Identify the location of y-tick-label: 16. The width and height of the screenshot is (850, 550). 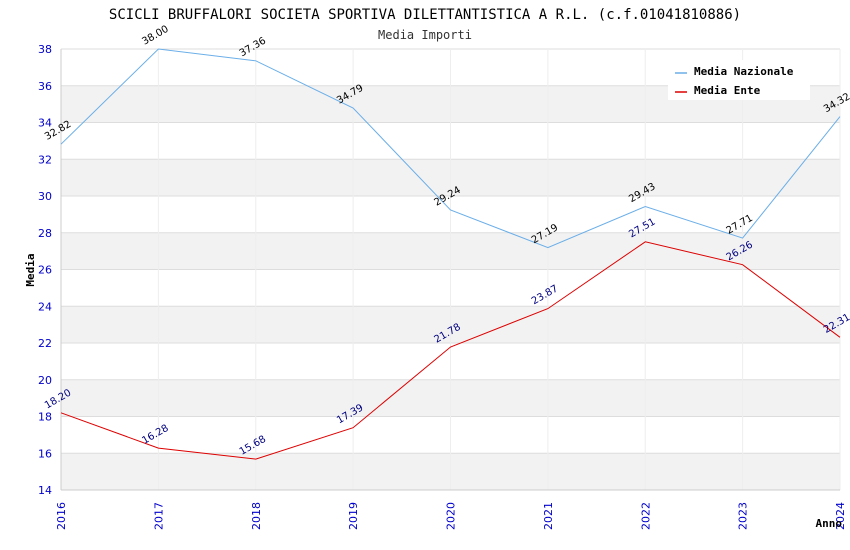
(45, 453).